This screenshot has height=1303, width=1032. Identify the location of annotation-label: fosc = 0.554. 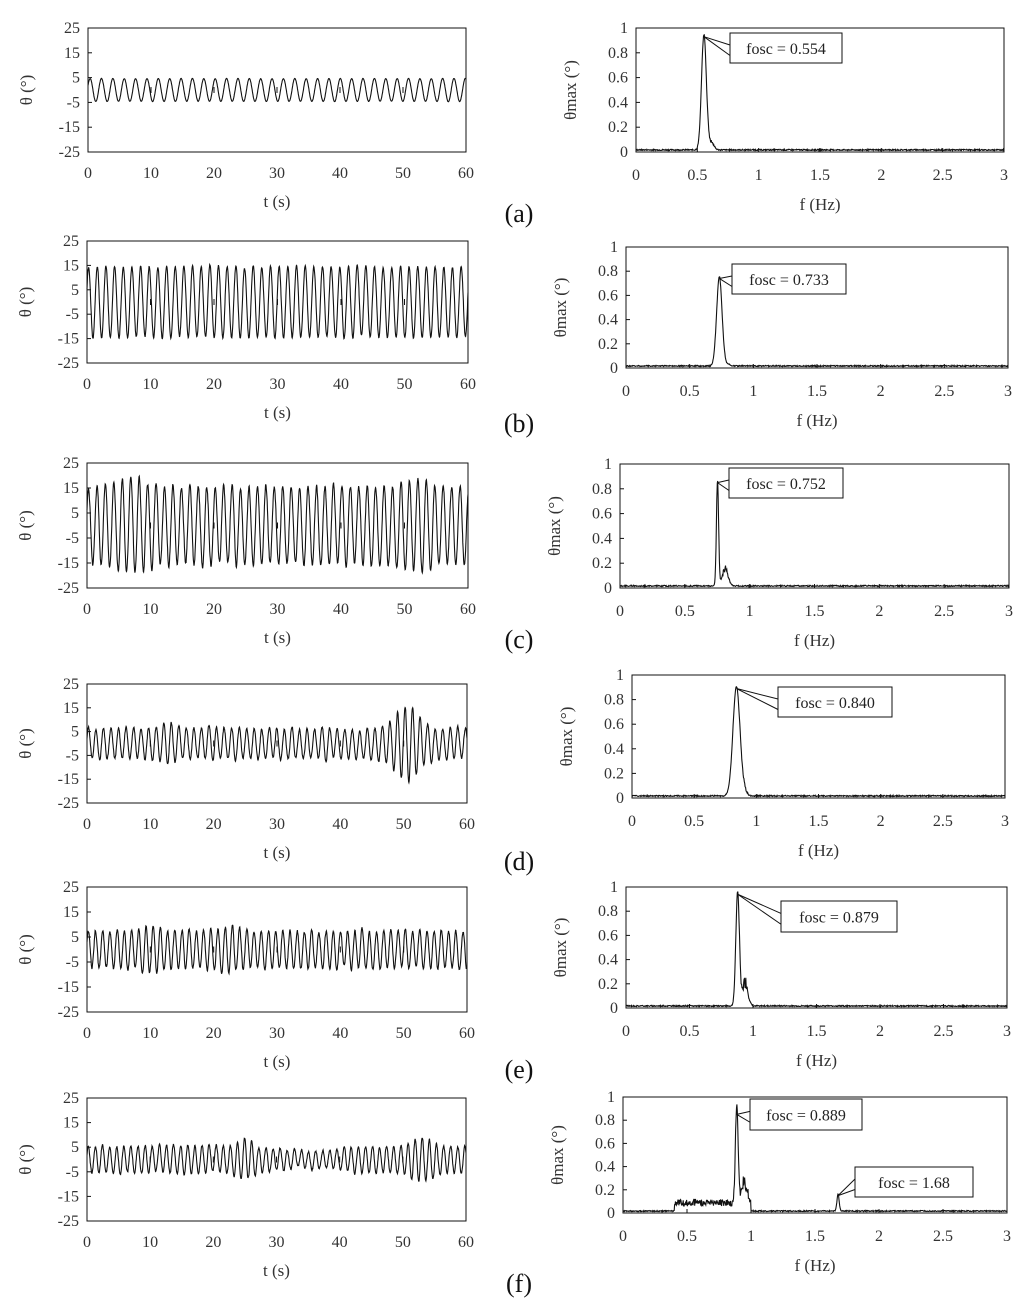
(786, 49).